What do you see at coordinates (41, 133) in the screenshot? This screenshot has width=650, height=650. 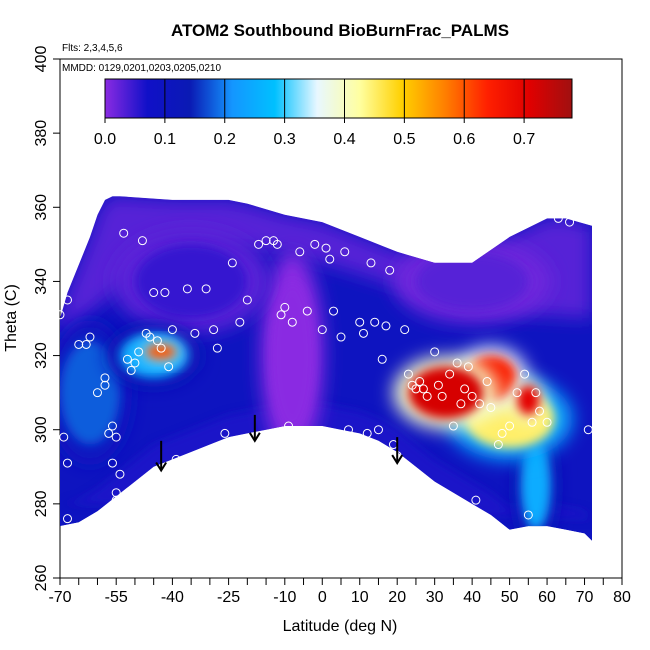 I see `y-tick-label: 380` at bounding box center [41, 133].